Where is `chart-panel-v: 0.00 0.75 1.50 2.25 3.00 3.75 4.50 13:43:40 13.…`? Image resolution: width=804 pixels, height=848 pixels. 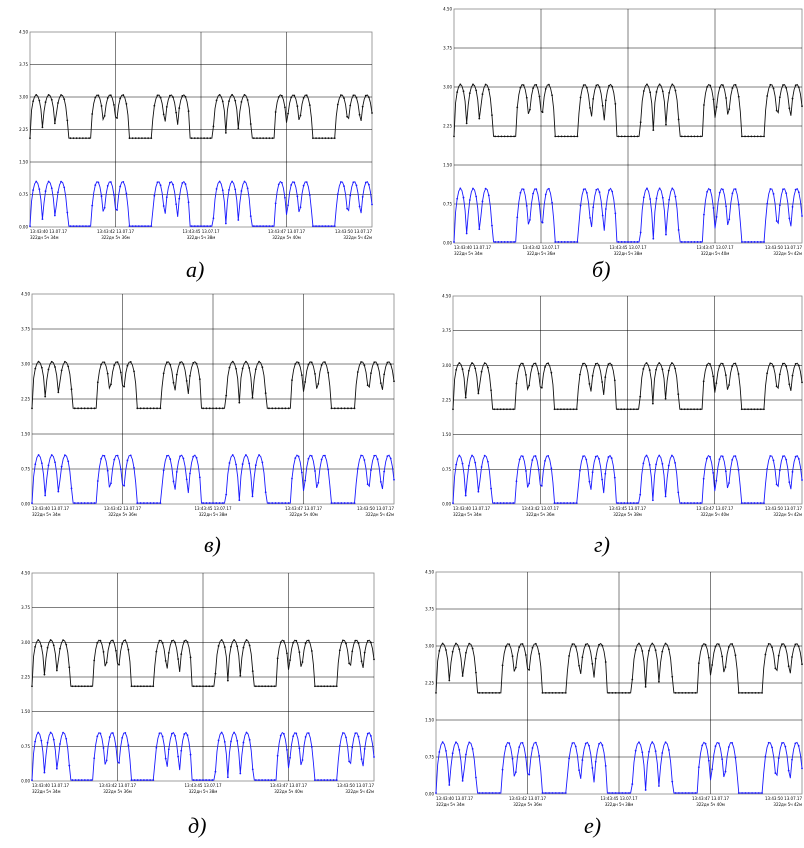
chart-panel-v: 0.00 0.75 1.50 2.25 3.00 3.75 4.50 13:43:40 13.… is located at coordinates (201, 405).